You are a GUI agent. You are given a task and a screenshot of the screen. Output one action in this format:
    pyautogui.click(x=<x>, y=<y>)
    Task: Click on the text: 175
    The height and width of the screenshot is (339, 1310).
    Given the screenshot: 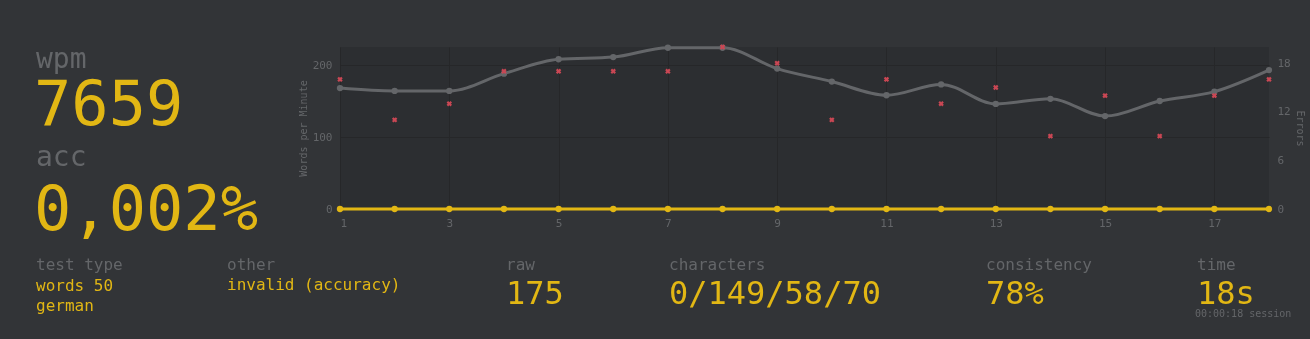 What is the action you would take?
    pyautogui.click(x=535, y=293)
    